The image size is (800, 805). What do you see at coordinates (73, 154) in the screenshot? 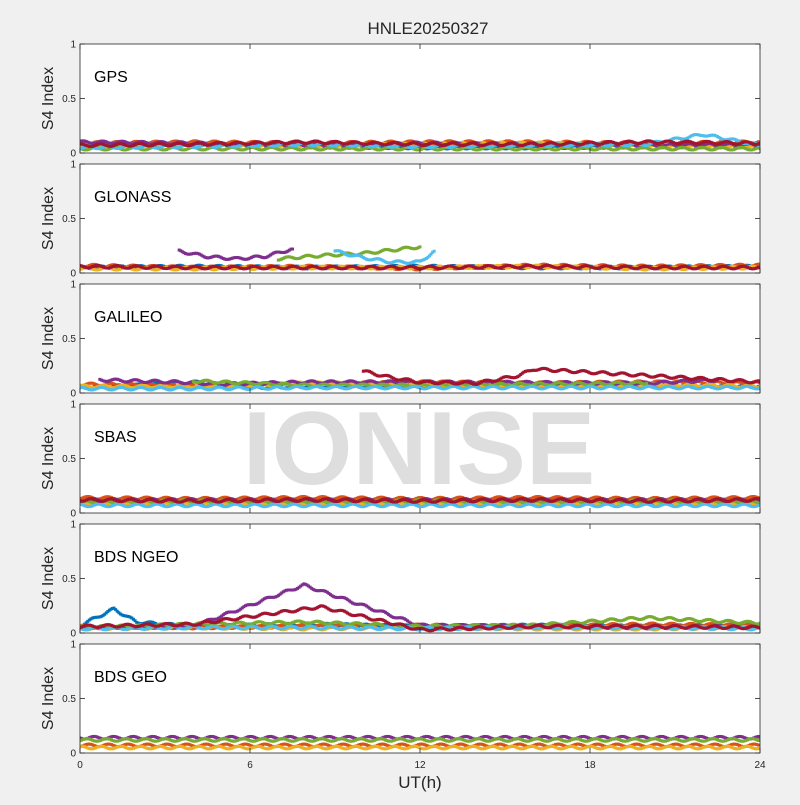
I see `y-tick-label: 0` at bounding box center [73, 154].